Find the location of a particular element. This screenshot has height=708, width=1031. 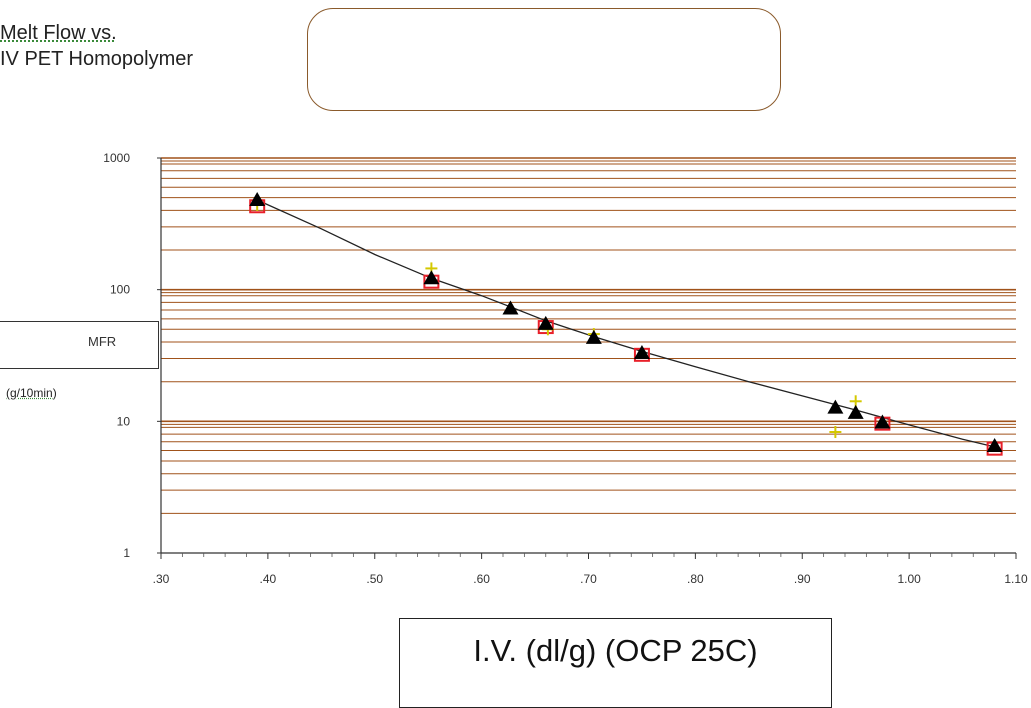

x-tick-label: 1.00 is located at coordinates (909, 579).